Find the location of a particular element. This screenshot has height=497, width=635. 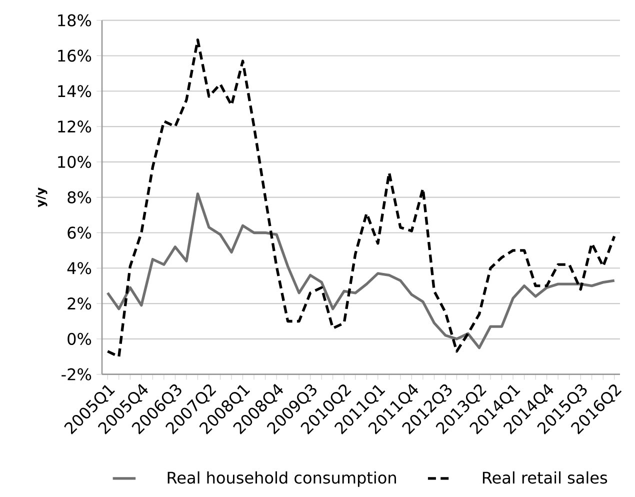

y-tick-label: 8% is located at coordinates (80, 197).